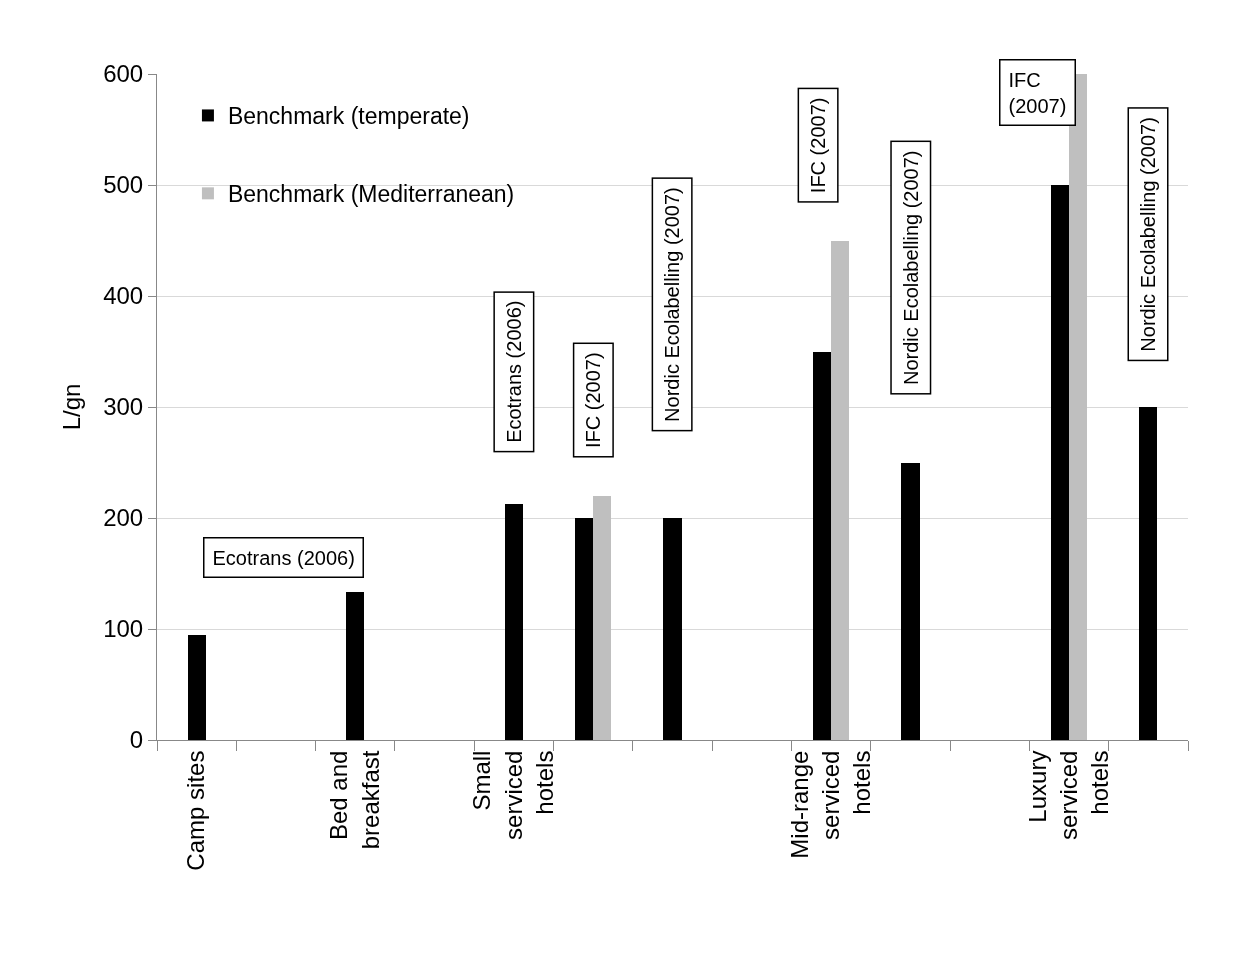  What do you see at coordinates (348, 116) in the screenshot?
I see `legend-label: Benchmark (temperate)` at bounding box center [348, 116].